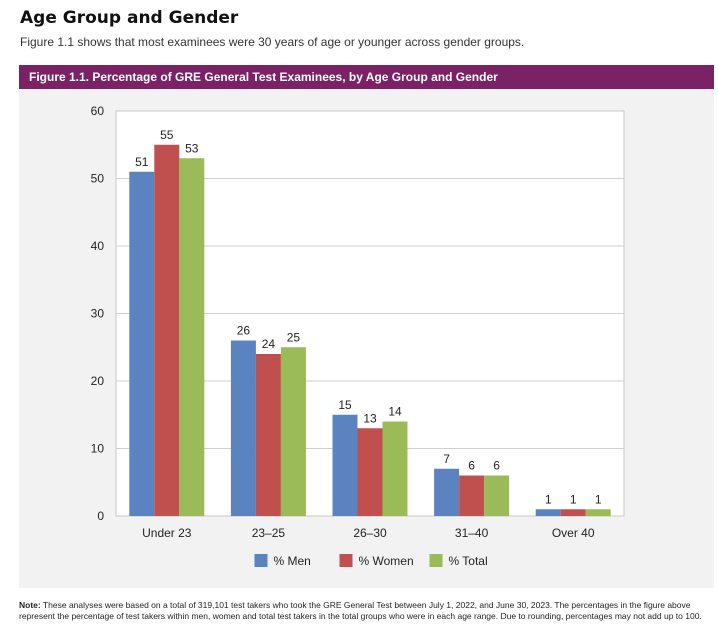 Image resolution: width=718 pixels, height=631 pixels. What do you see at coordinates (294, 337) in the screenshot?
I see `data-label: 25` at bounding box center [294, 337].